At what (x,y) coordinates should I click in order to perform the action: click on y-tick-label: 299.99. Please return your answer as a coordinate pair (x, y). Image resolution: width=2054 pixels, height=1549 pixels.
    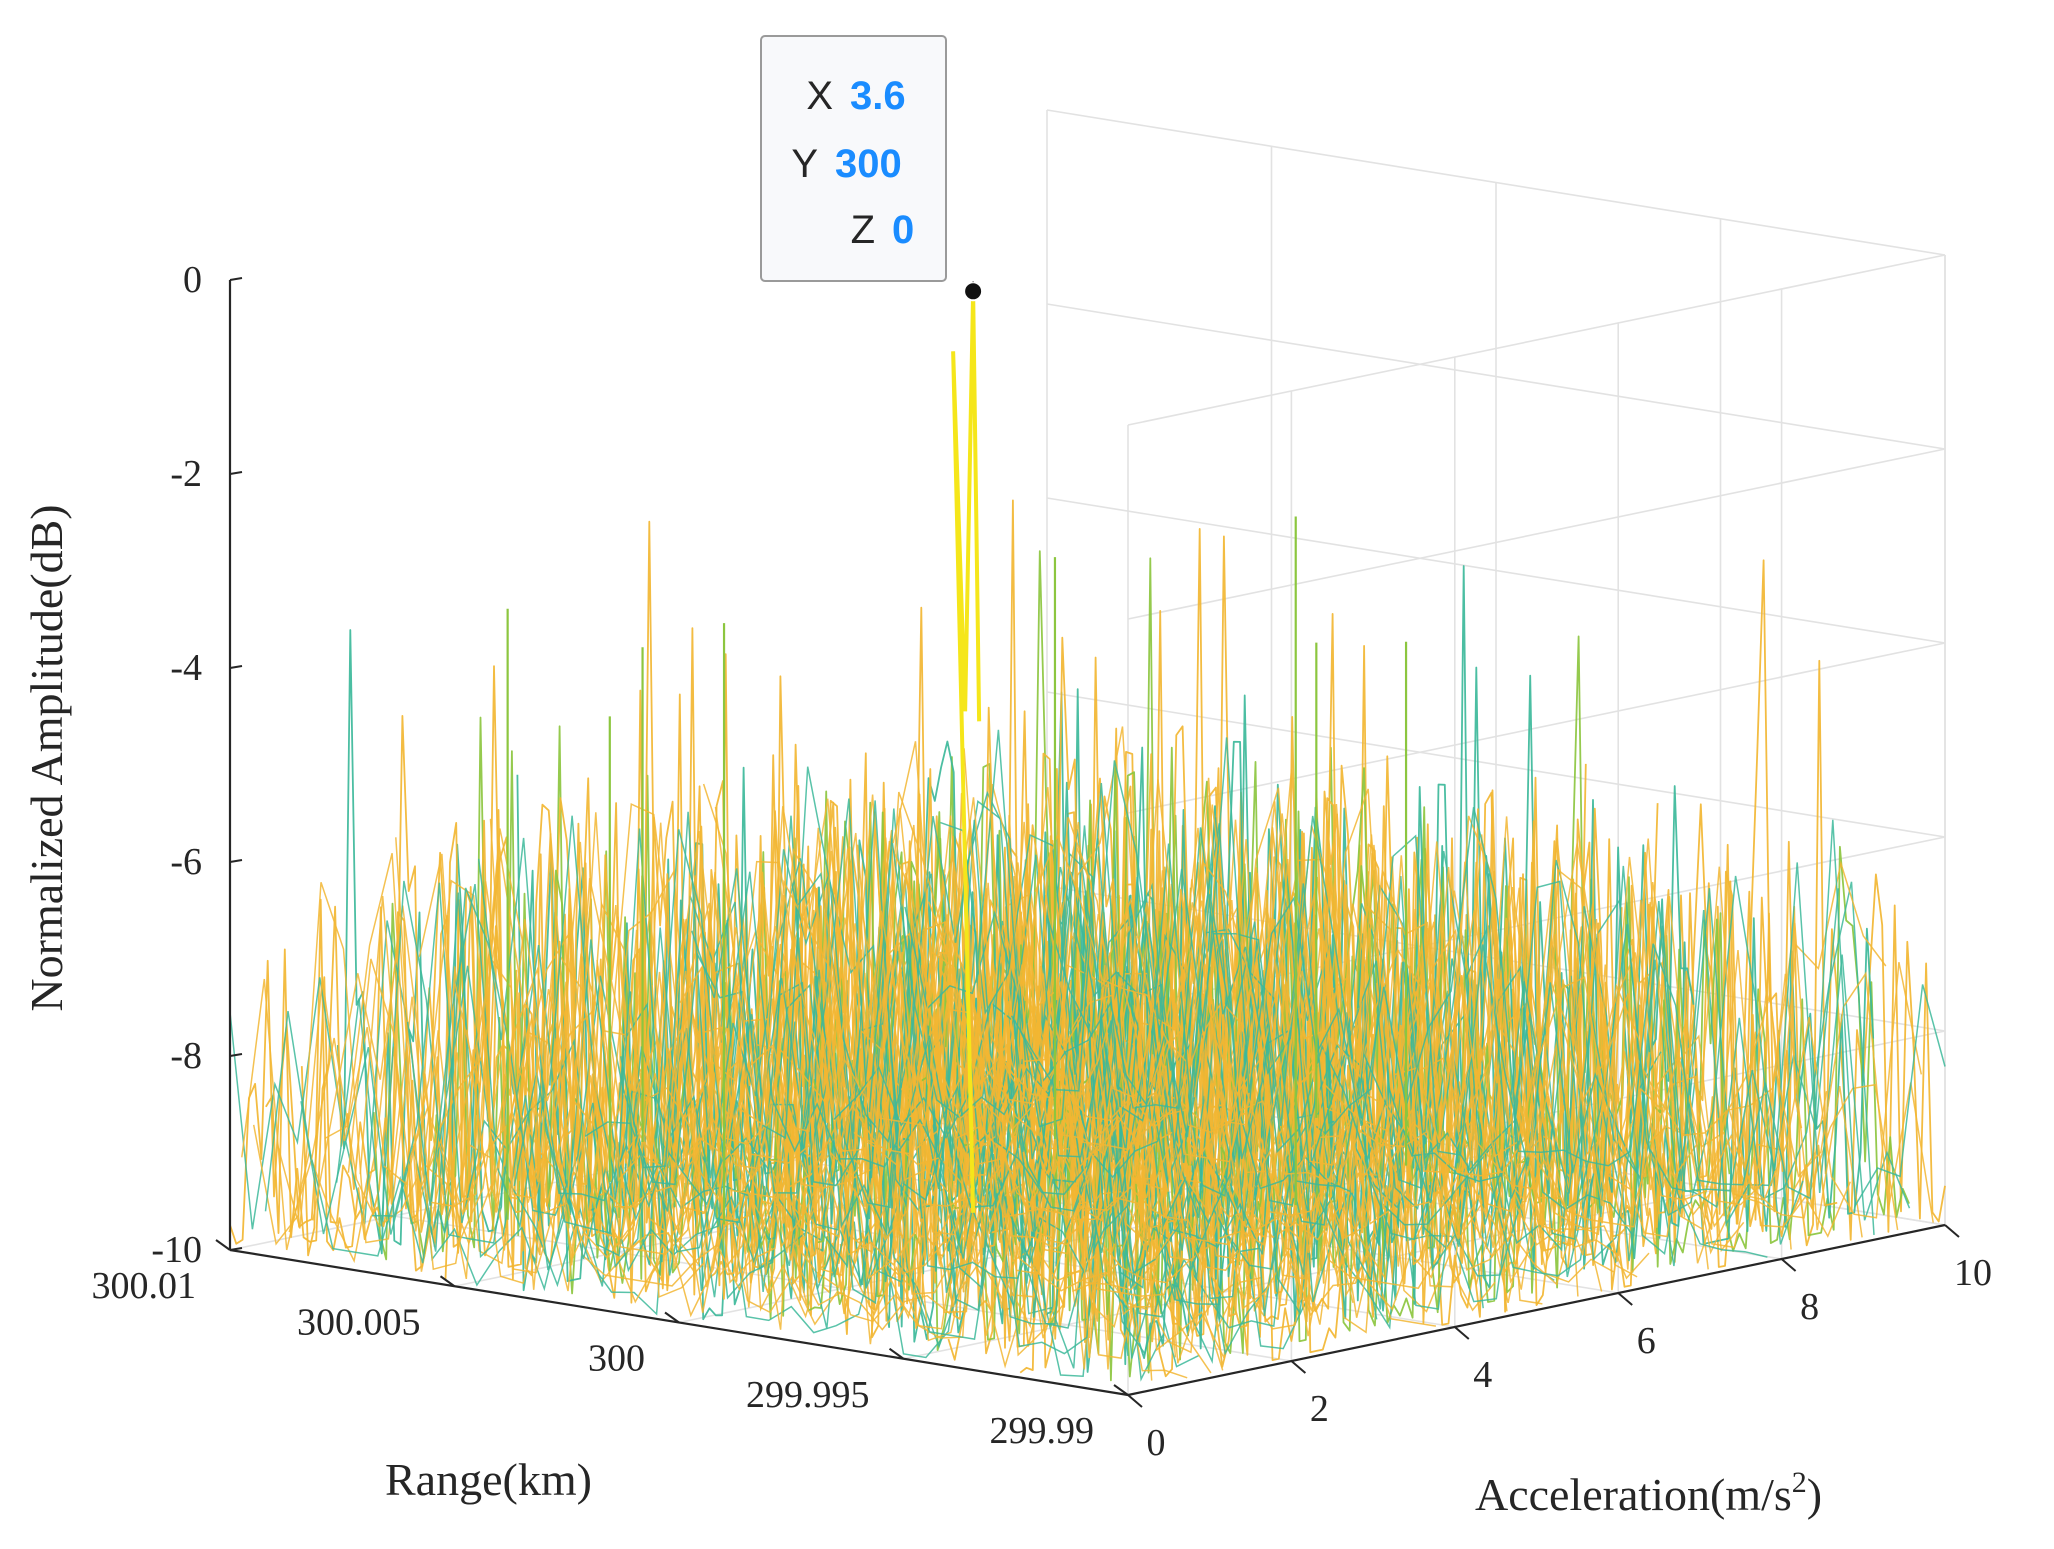
    Looking at the image, I should click on (1042, 1431).